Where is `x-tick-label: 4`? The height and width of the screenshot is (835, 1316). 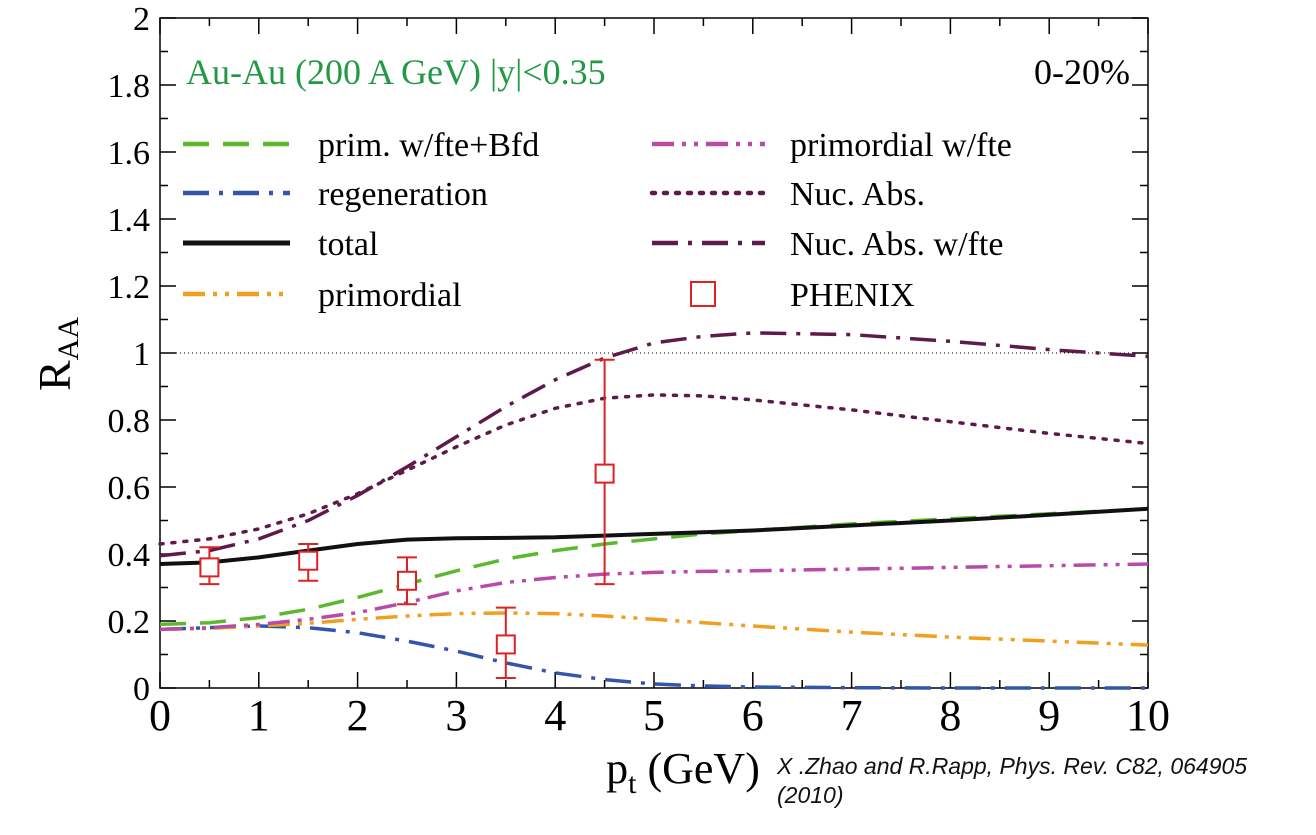 x-tick-label: 4 is located at coordinates (555, 715).